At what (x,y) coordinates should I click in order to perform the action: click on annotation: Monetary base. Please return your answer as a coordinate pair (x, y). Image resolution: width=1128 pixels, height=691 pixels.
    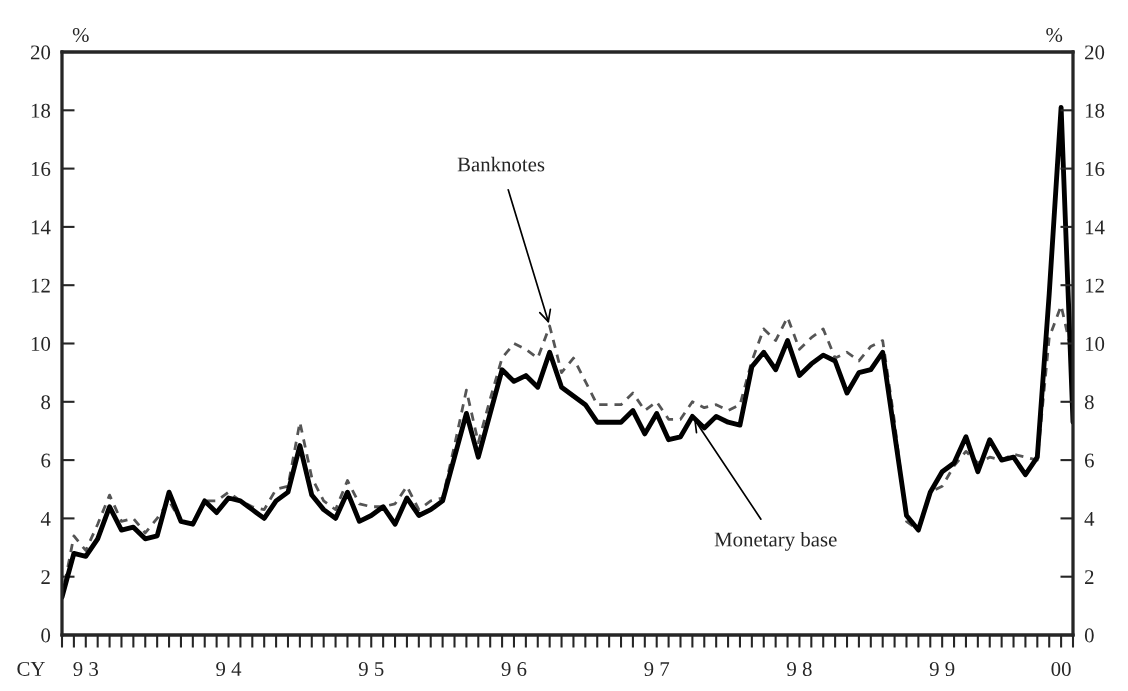
    Looking at the image, I should click on (775, 541).